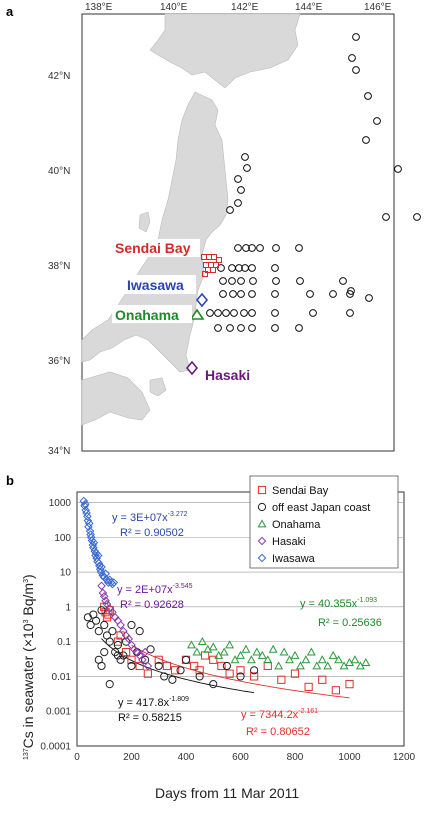 The width and height of the screenshot is (431, 829). Describe the element at coordinates (26, 581) in the screenshot. I see `y-label-unit-exp: 3` at that location.